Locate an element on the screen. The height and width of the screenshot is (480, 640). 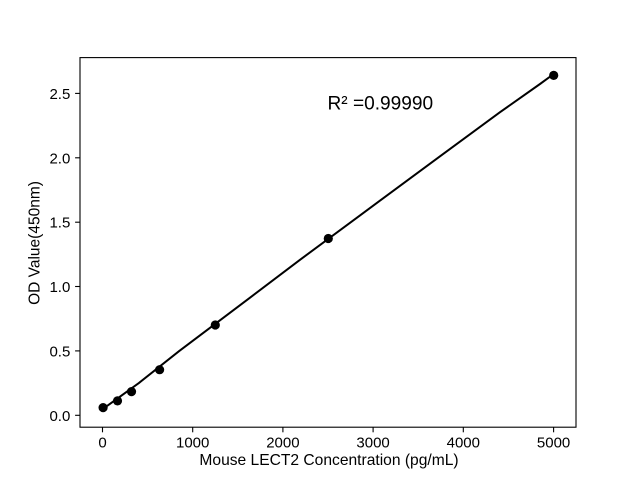
svg-text: 1.5 is located at coordinates (59, 223).